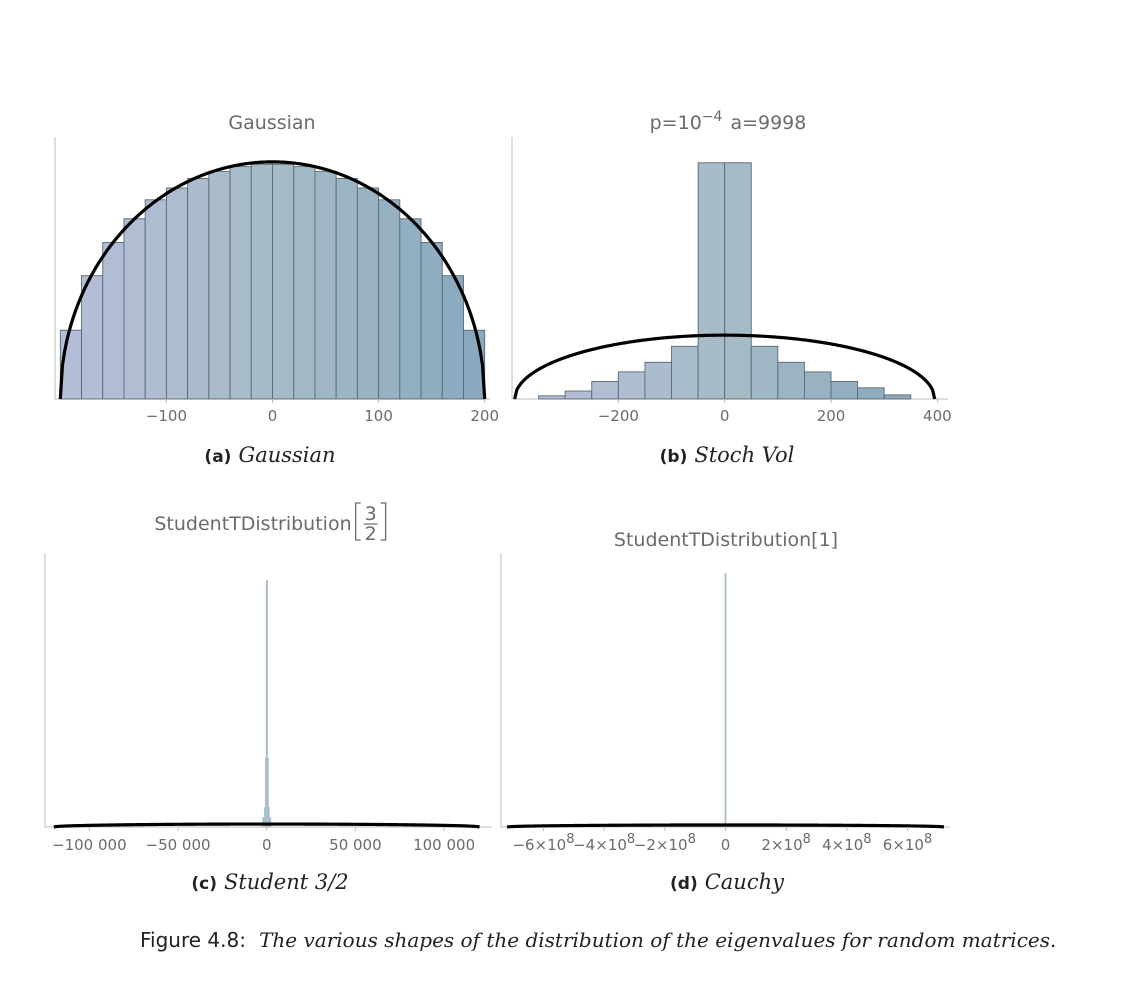 Image resolution: width=1130 pixels, height=1002 pixels. What do you see at coordinates (785, 843) in the screenshot?
I see `x-tick-label: 2×10⁸` at bounding box center [785, 843].